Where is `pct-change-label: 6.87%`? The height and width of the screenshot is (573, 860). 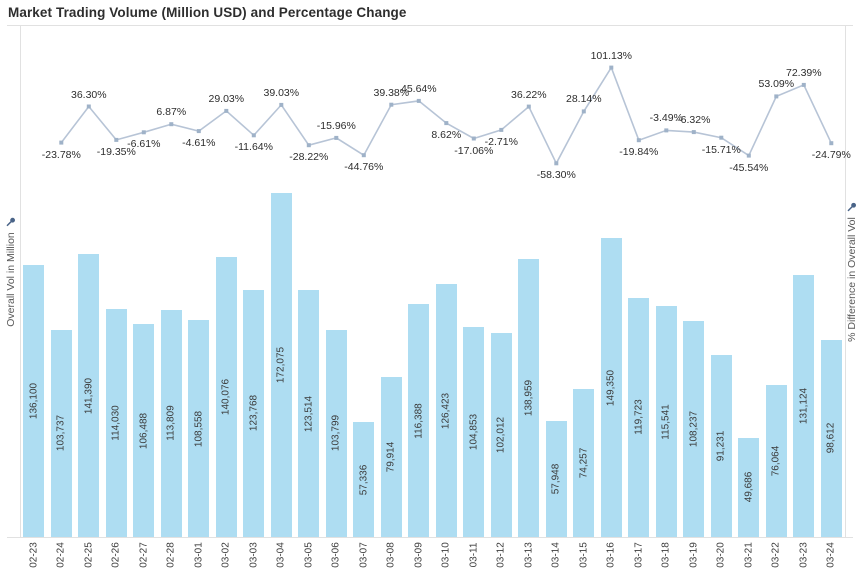 pct-change-label: 6.87% is located at coordinates (171, 112).